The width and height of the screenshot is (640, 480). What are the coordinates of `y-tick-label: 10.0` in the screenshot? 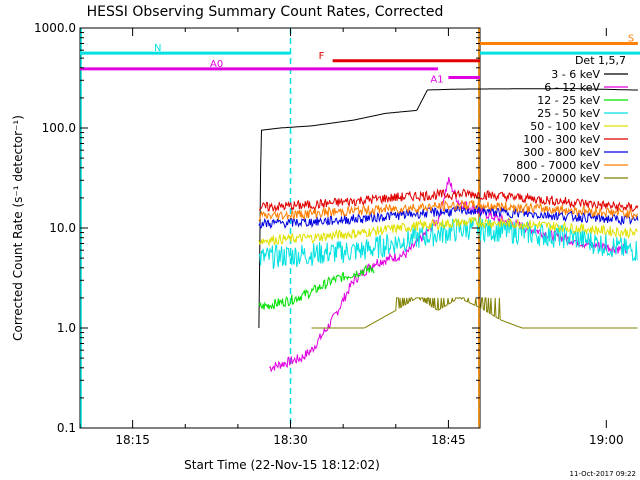 It's located at (62, 228).